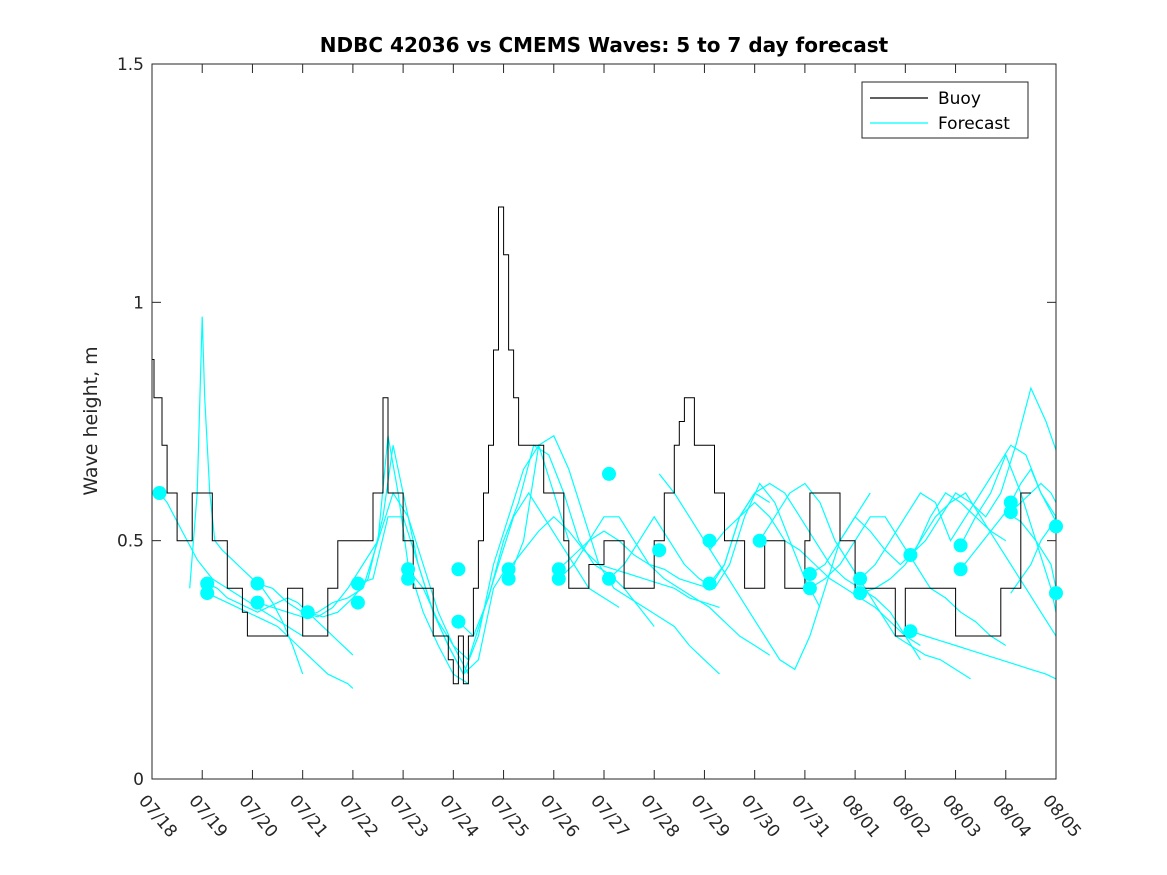 The image size is (1167, 875). I want to click on legend-box, so click(945, 110).